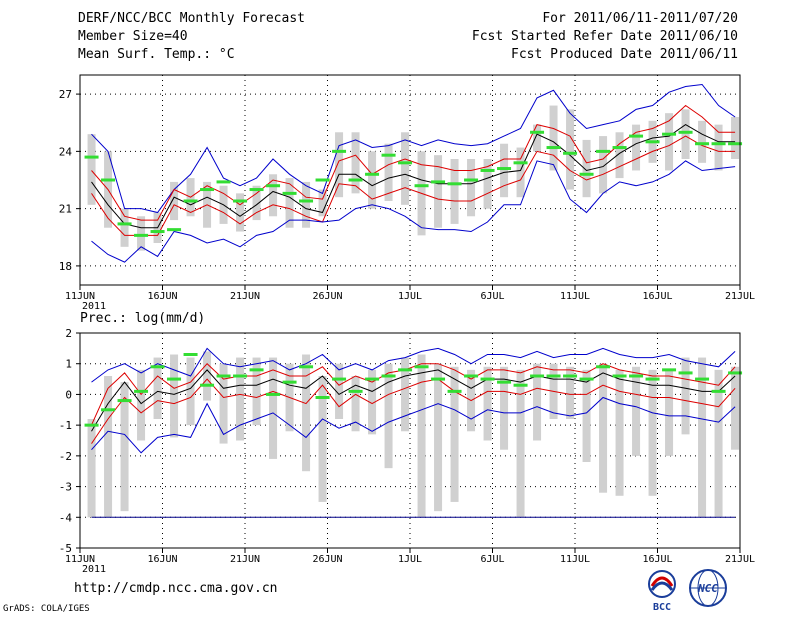 Image resolution: width=800 pixels, height=618 pixels. Describe the element at coordinates (156, 54) in the screenshot. I see `variable-label: Mean Surf. Temp.: °C` at that location.